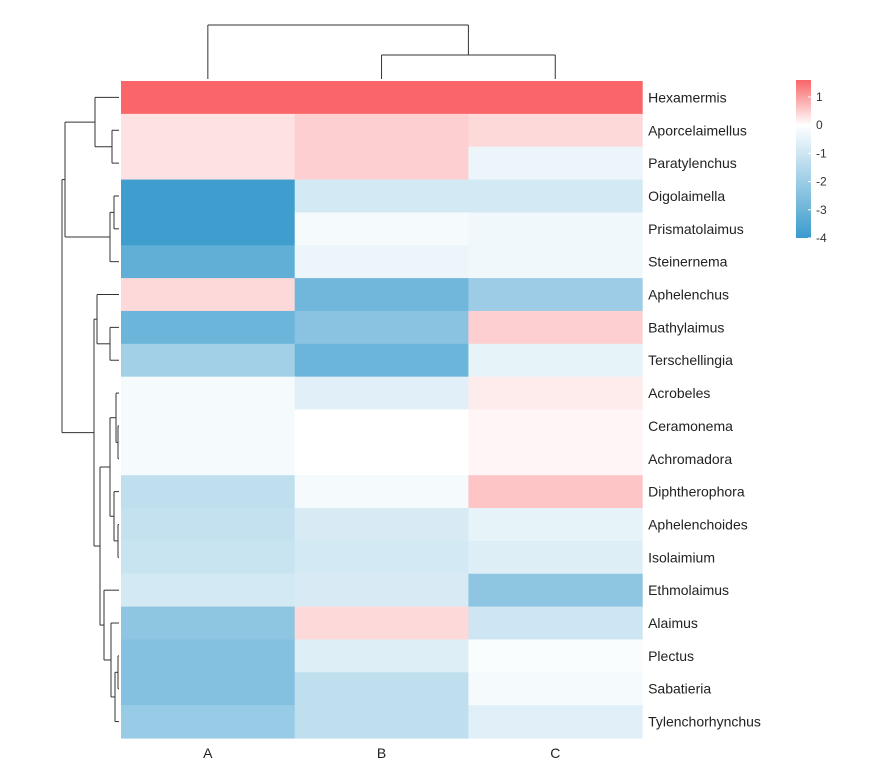 The height and width of the screenshot is (780, 883). I want to click on row-label: Steinernema, so click(688, 262).